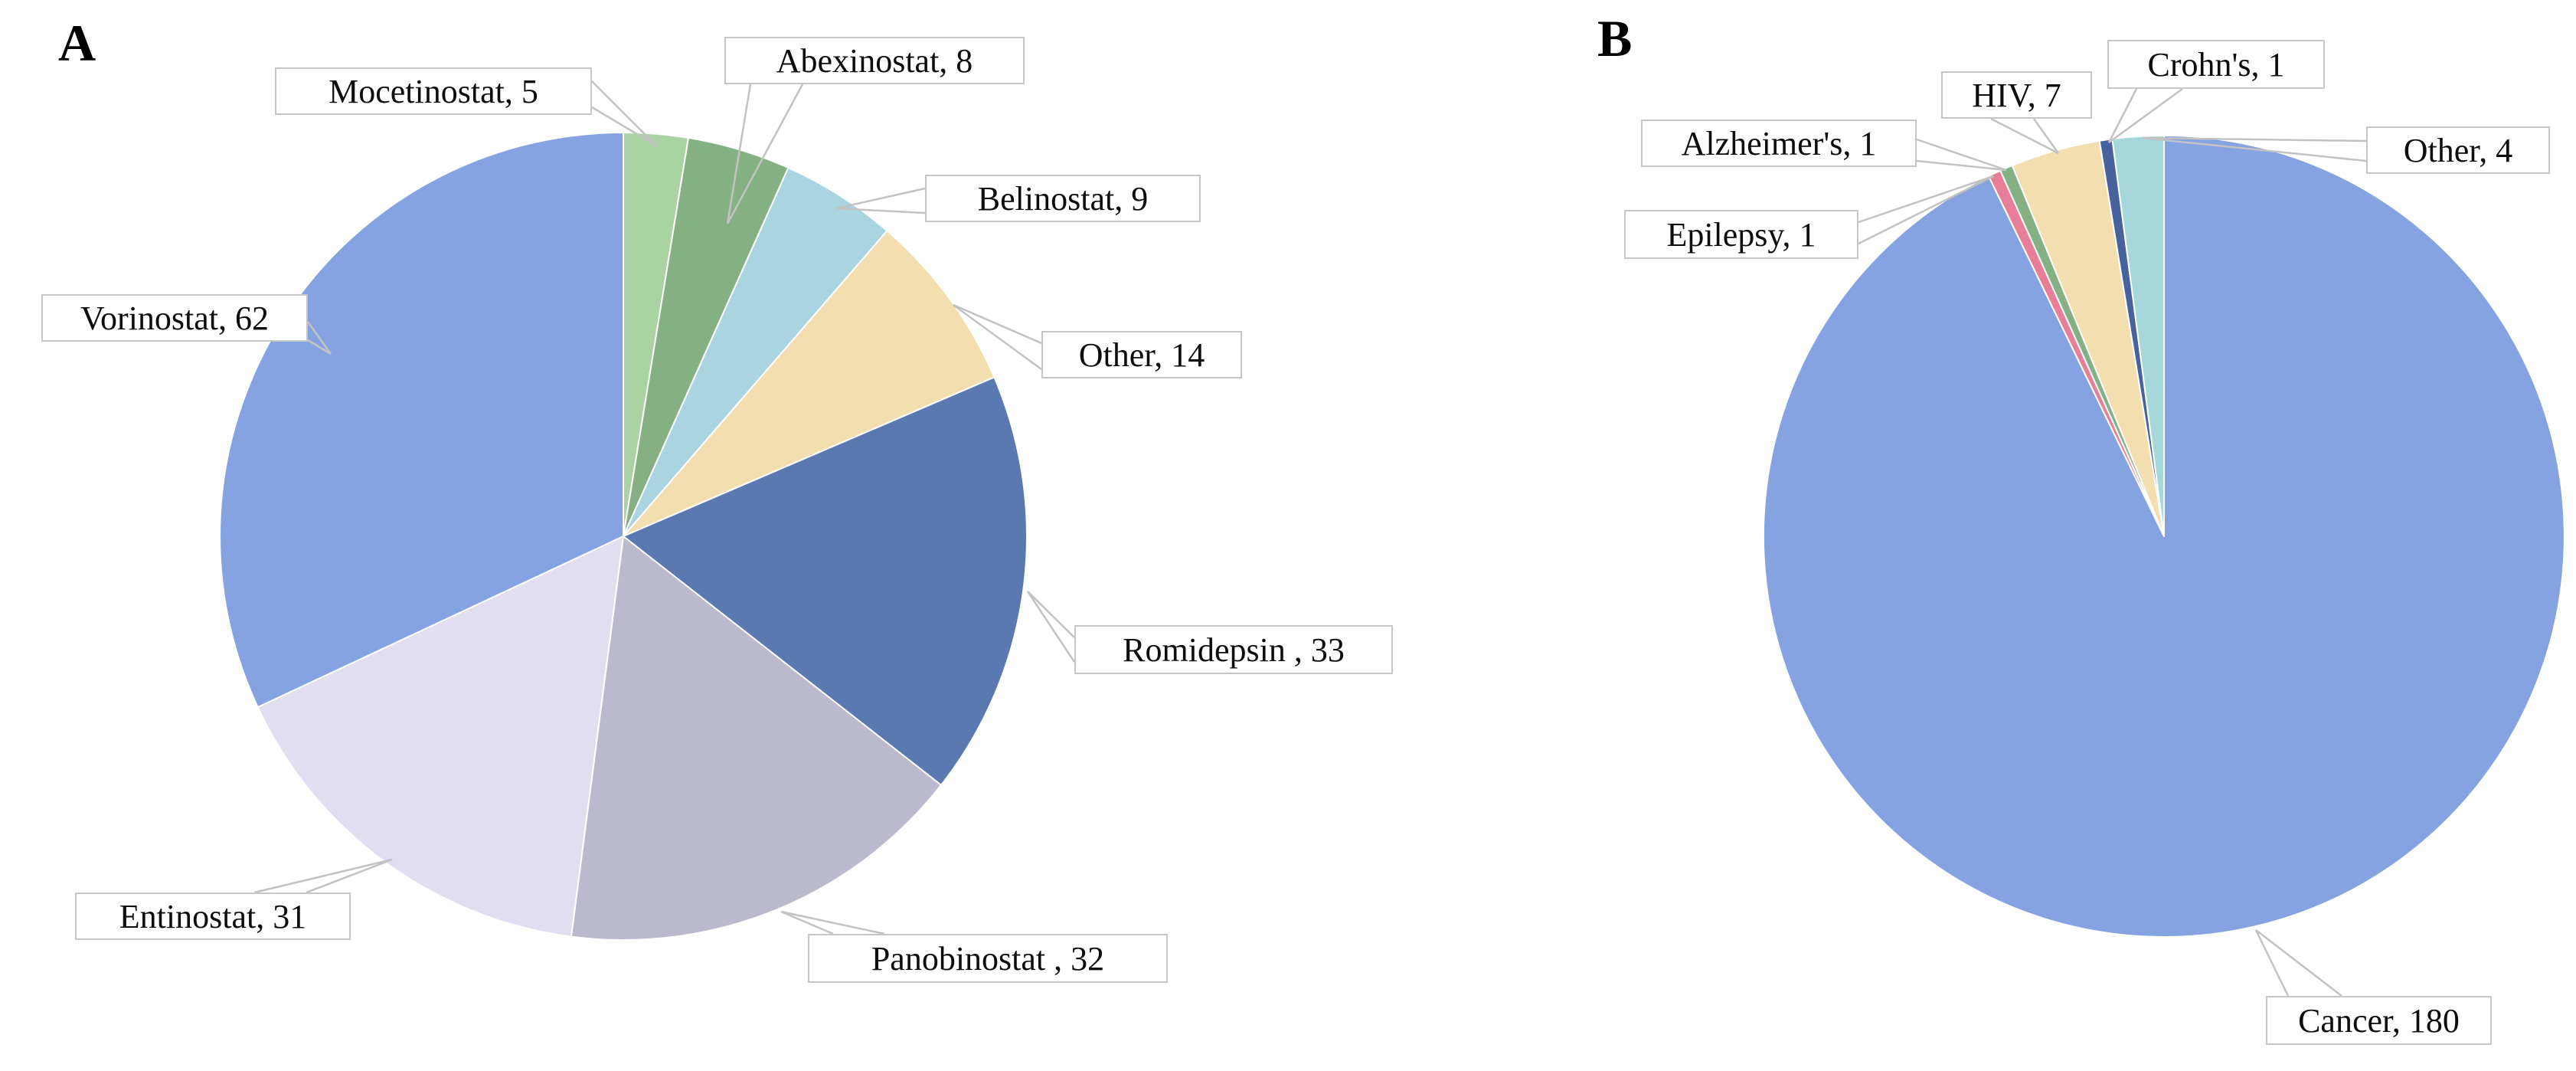  I want to click on panel-a-letter: A, so click(77, 43).